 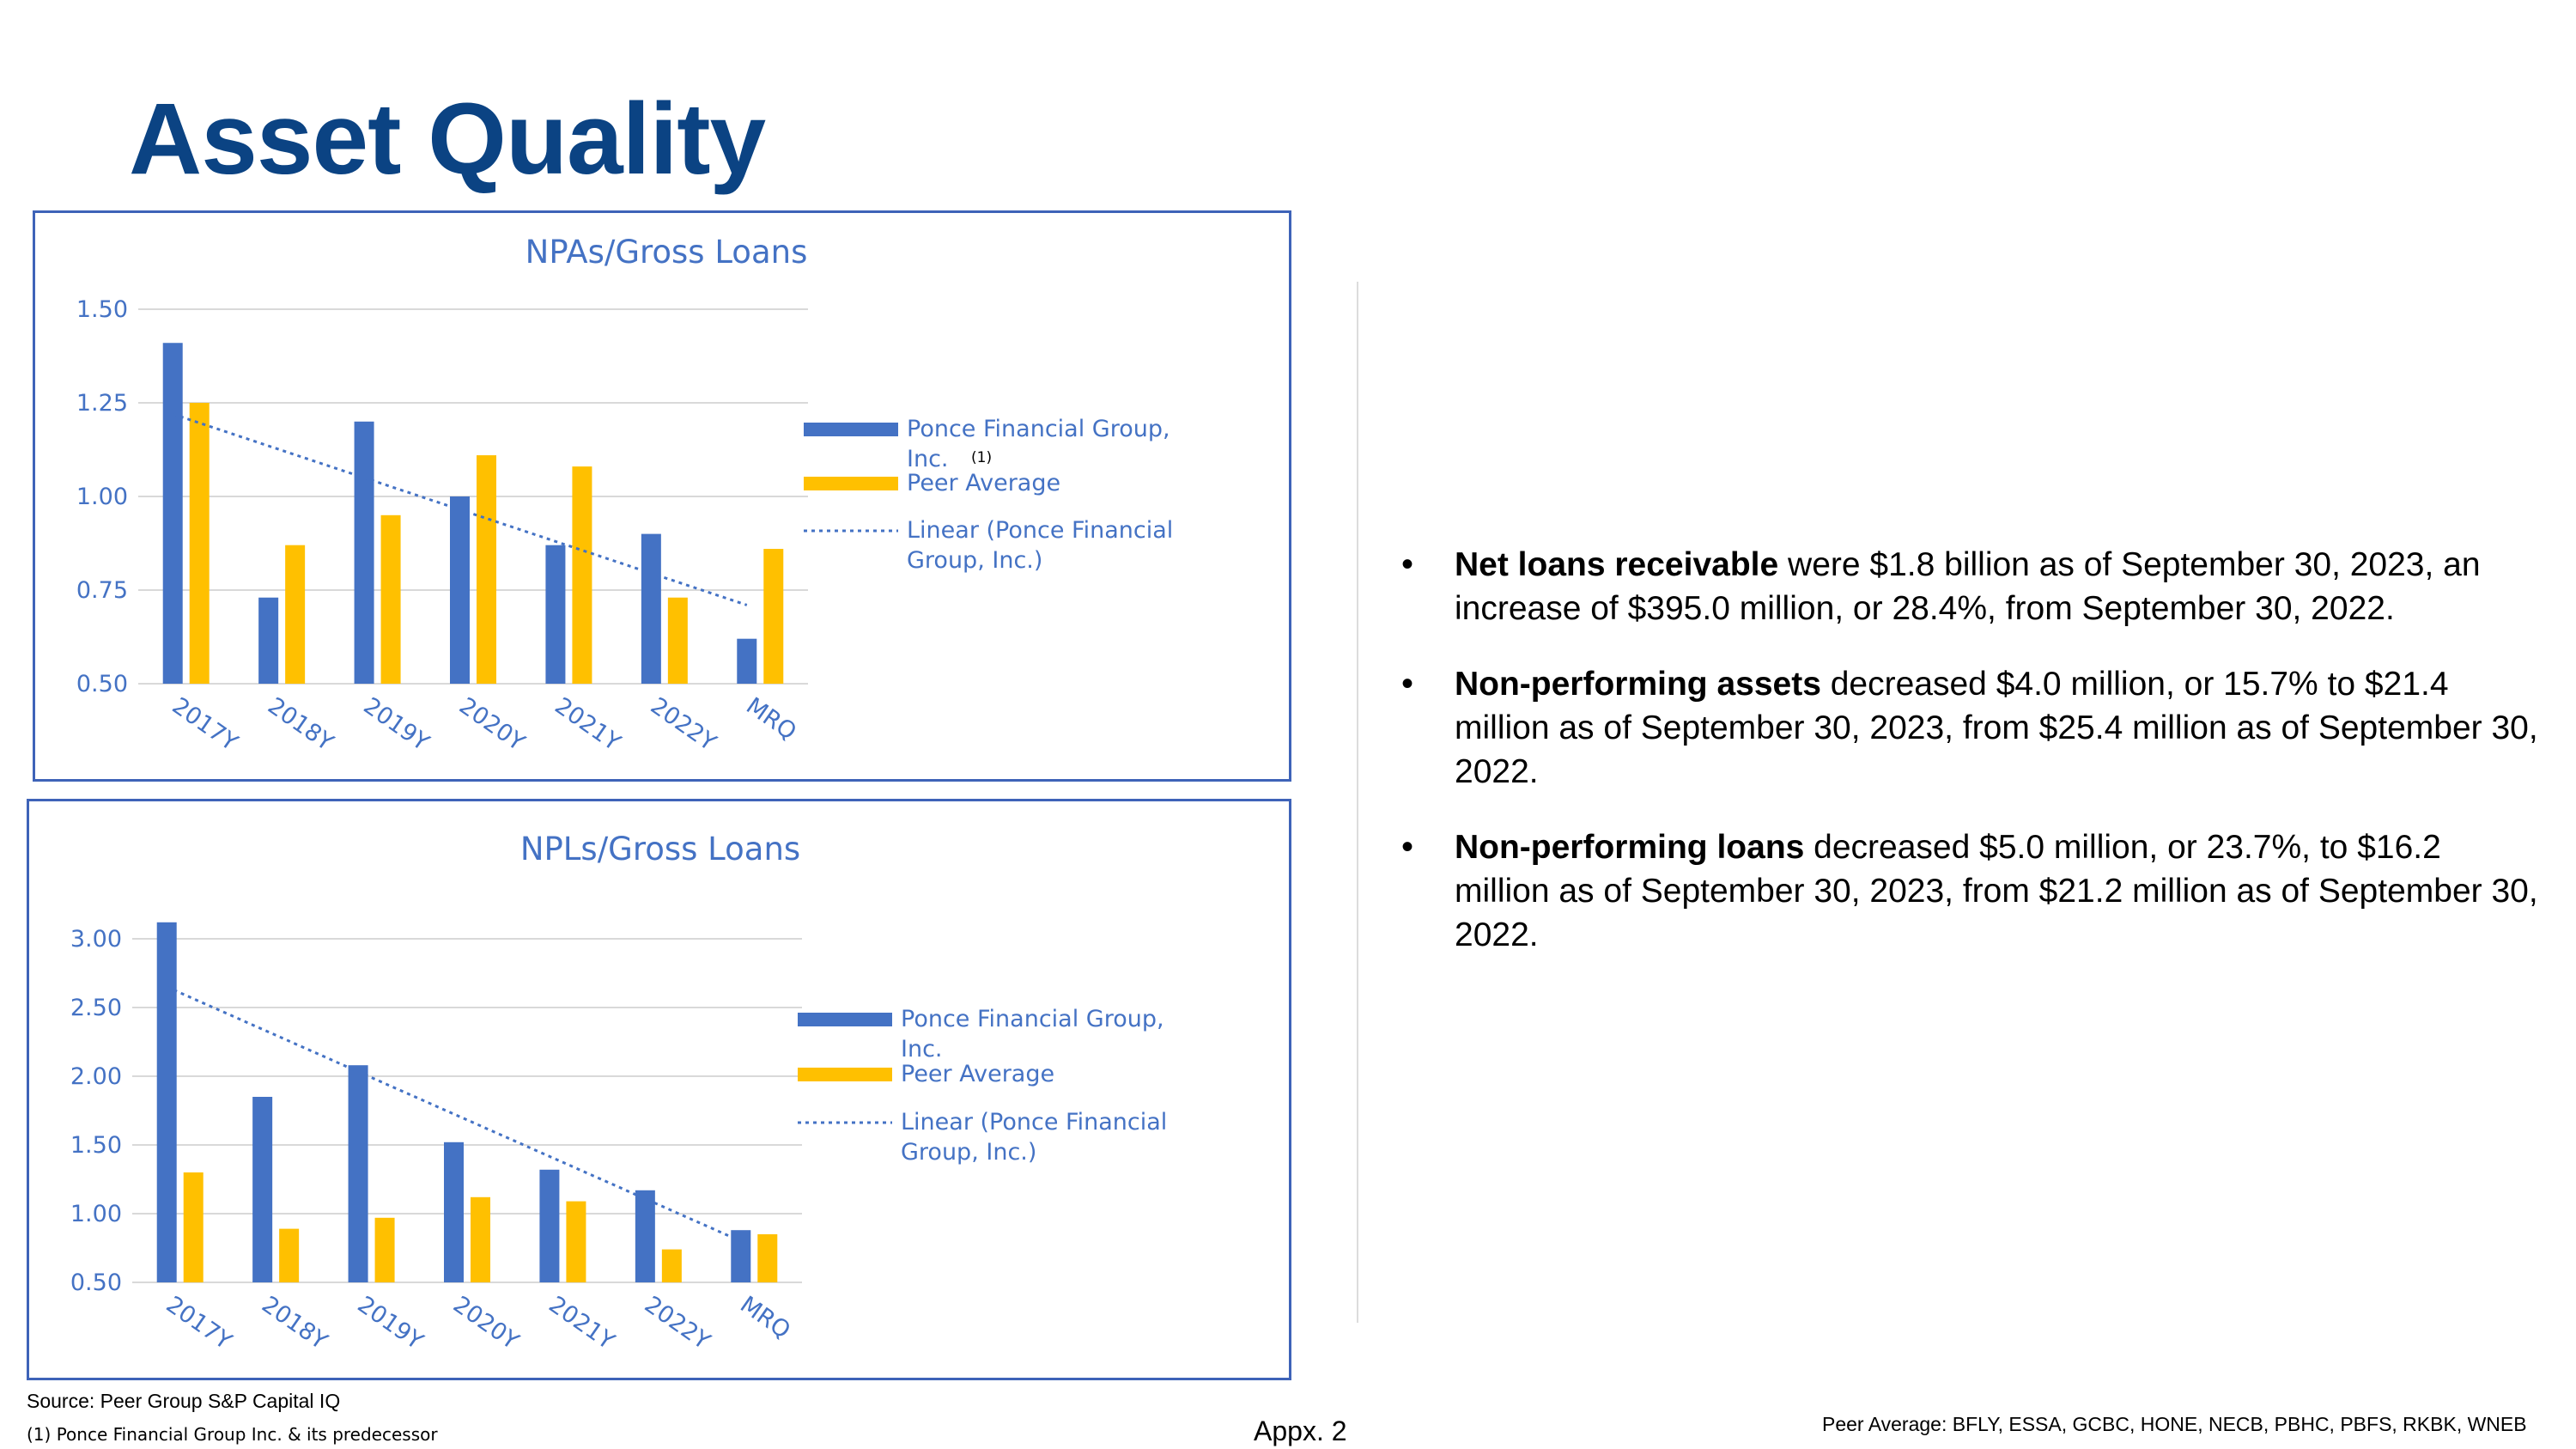 I want to click on y-tick-label: 2.50, so click(x=96, y=1008).